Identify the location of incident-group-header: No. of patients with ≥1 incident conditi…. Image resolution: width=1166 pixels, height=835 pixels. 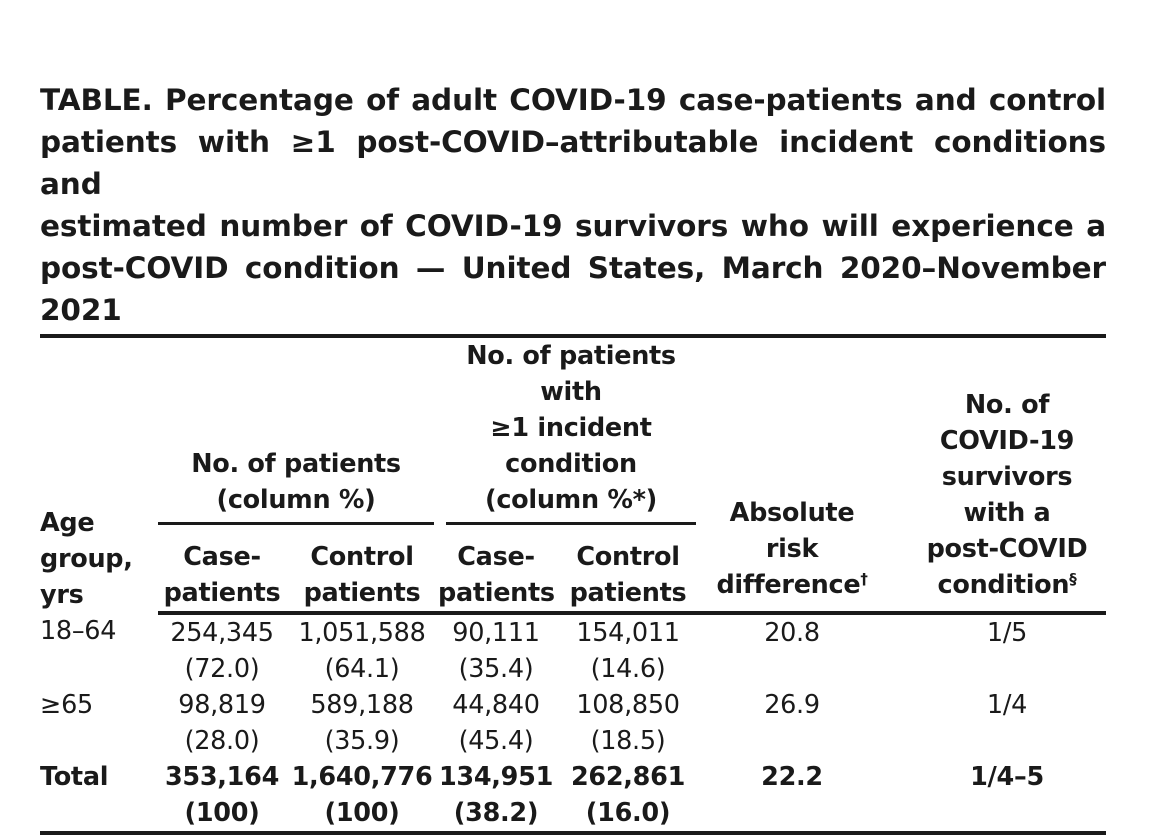
(570, 433).